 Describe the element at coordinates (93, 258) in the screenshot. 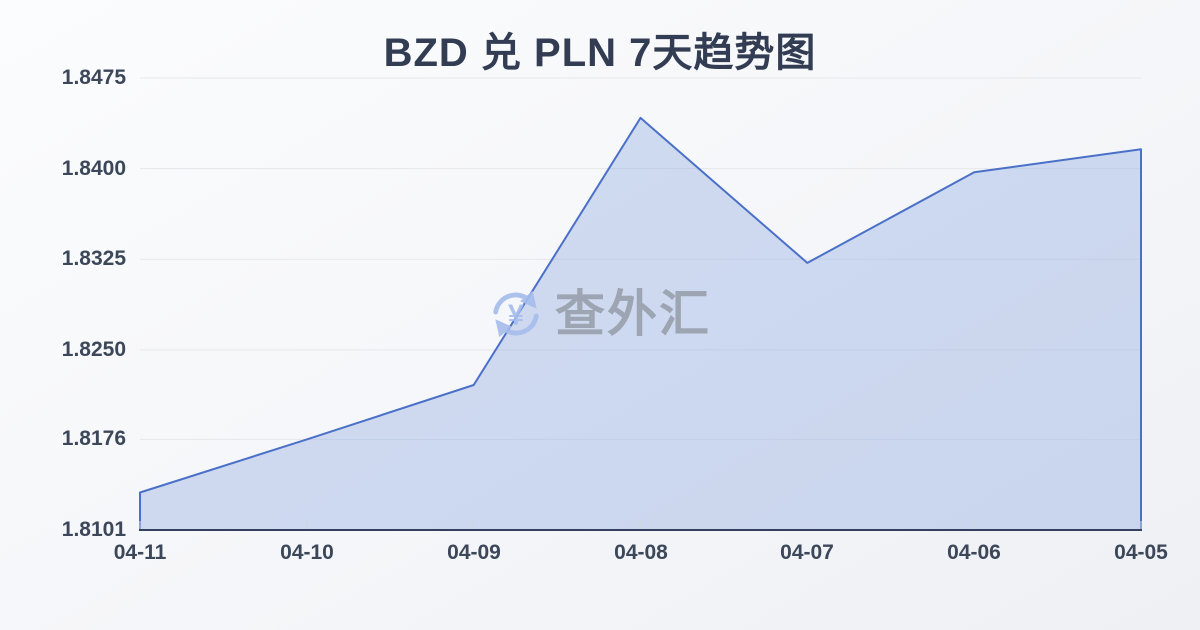

I see `y-axis-tick-label: 1.8325` at that location.